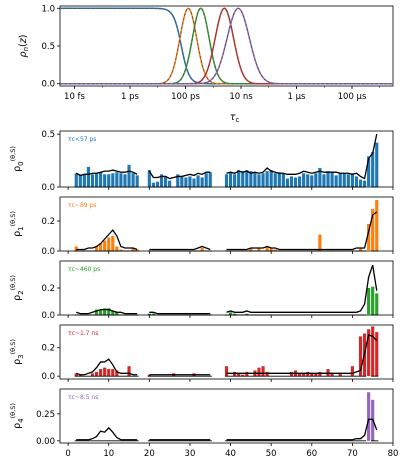 The image size is (406, 466). Describe the element at coordinates (226, 416) in the screenshot. I see `plot-frame` at that location.